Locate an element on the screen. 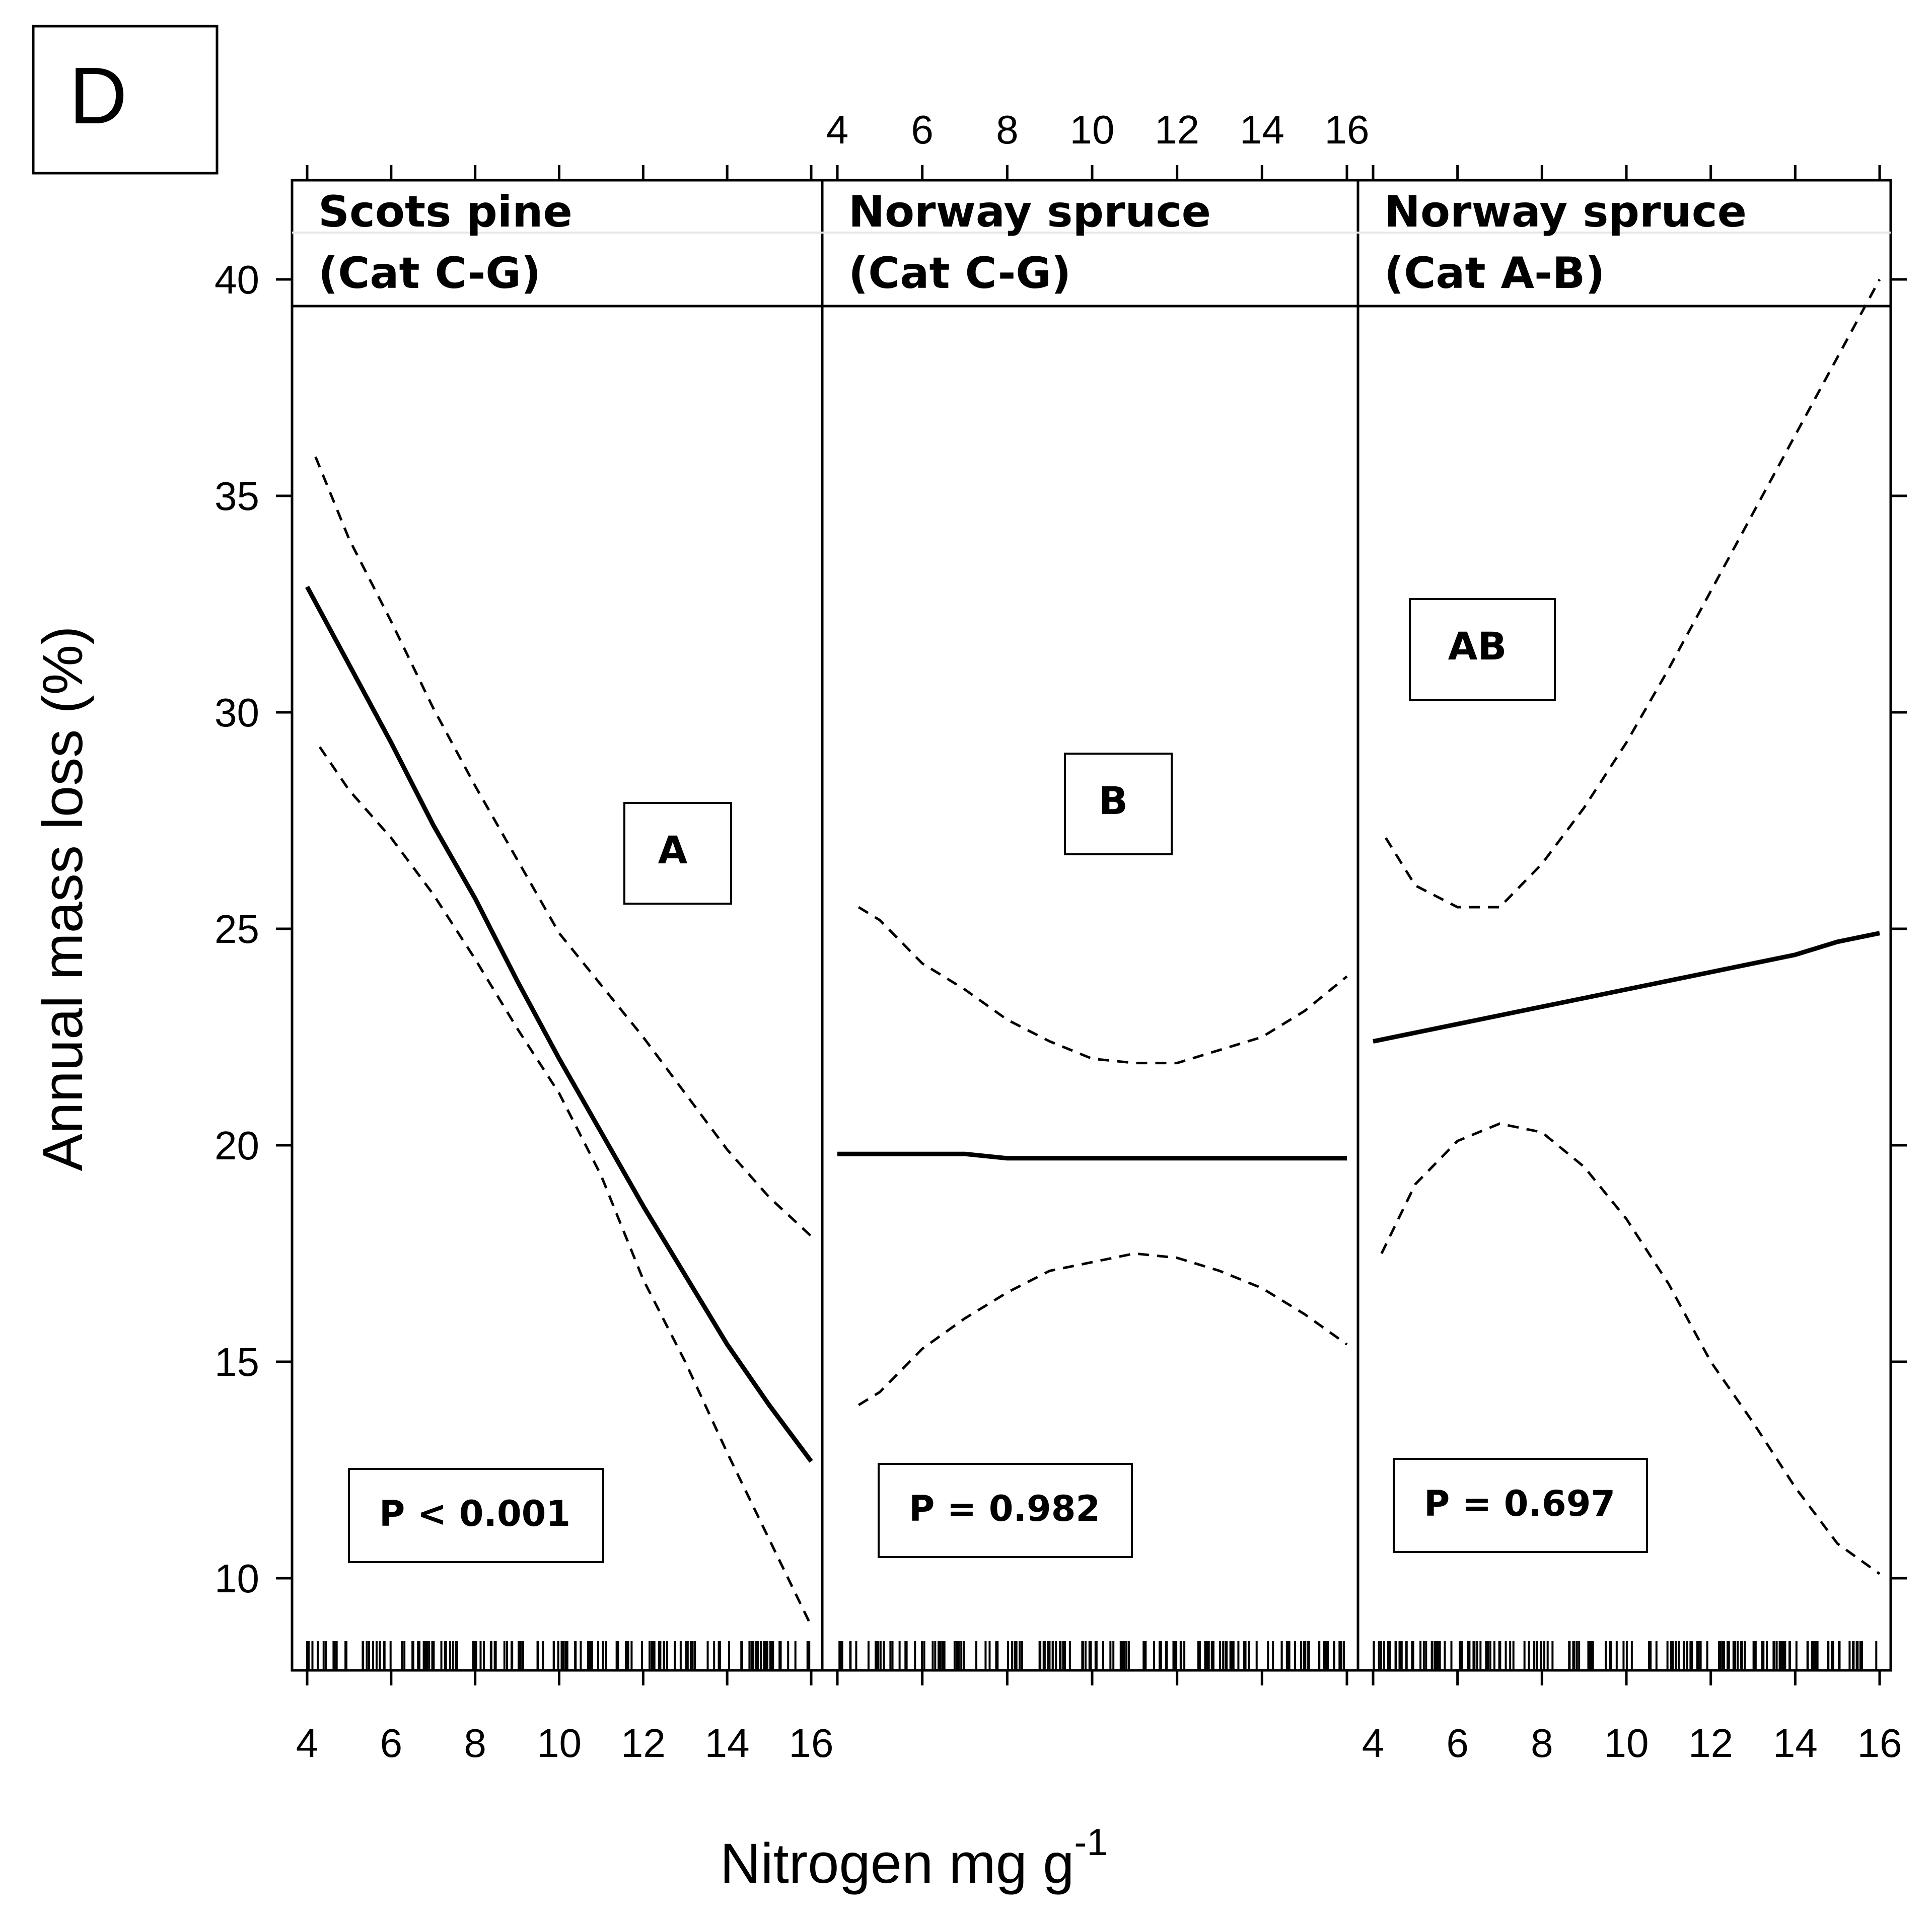  group-letter: AB is located at coordinates (1477, 646).